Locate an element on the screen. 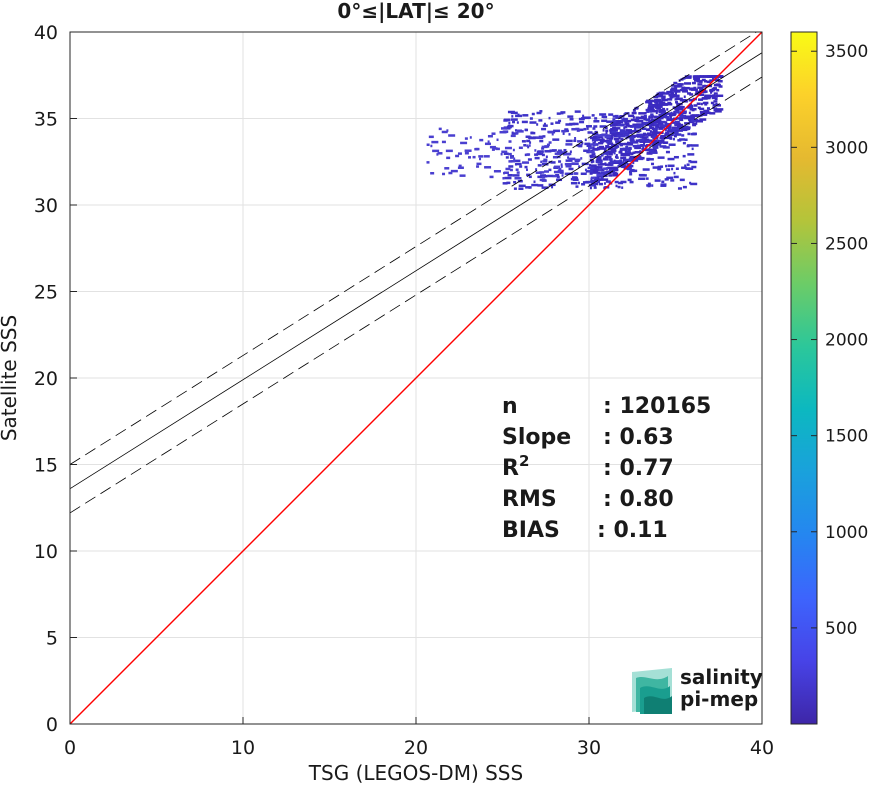 This screenshot has width=879, height=789. y-tick-label: 15 is located at coordinates (46, 466).